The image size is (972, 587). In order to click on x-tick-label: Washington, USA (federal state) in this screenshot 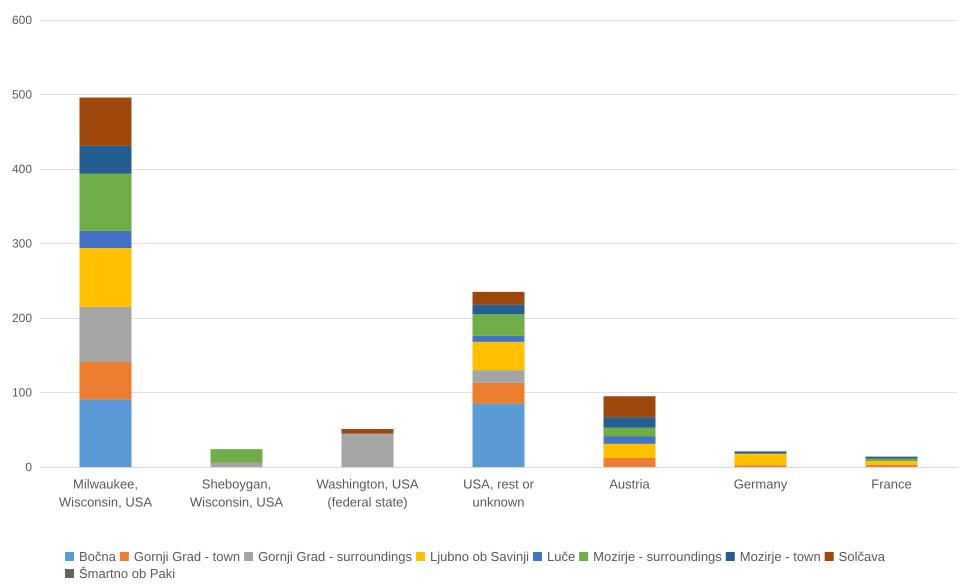, I will do `click(367, 493)`.